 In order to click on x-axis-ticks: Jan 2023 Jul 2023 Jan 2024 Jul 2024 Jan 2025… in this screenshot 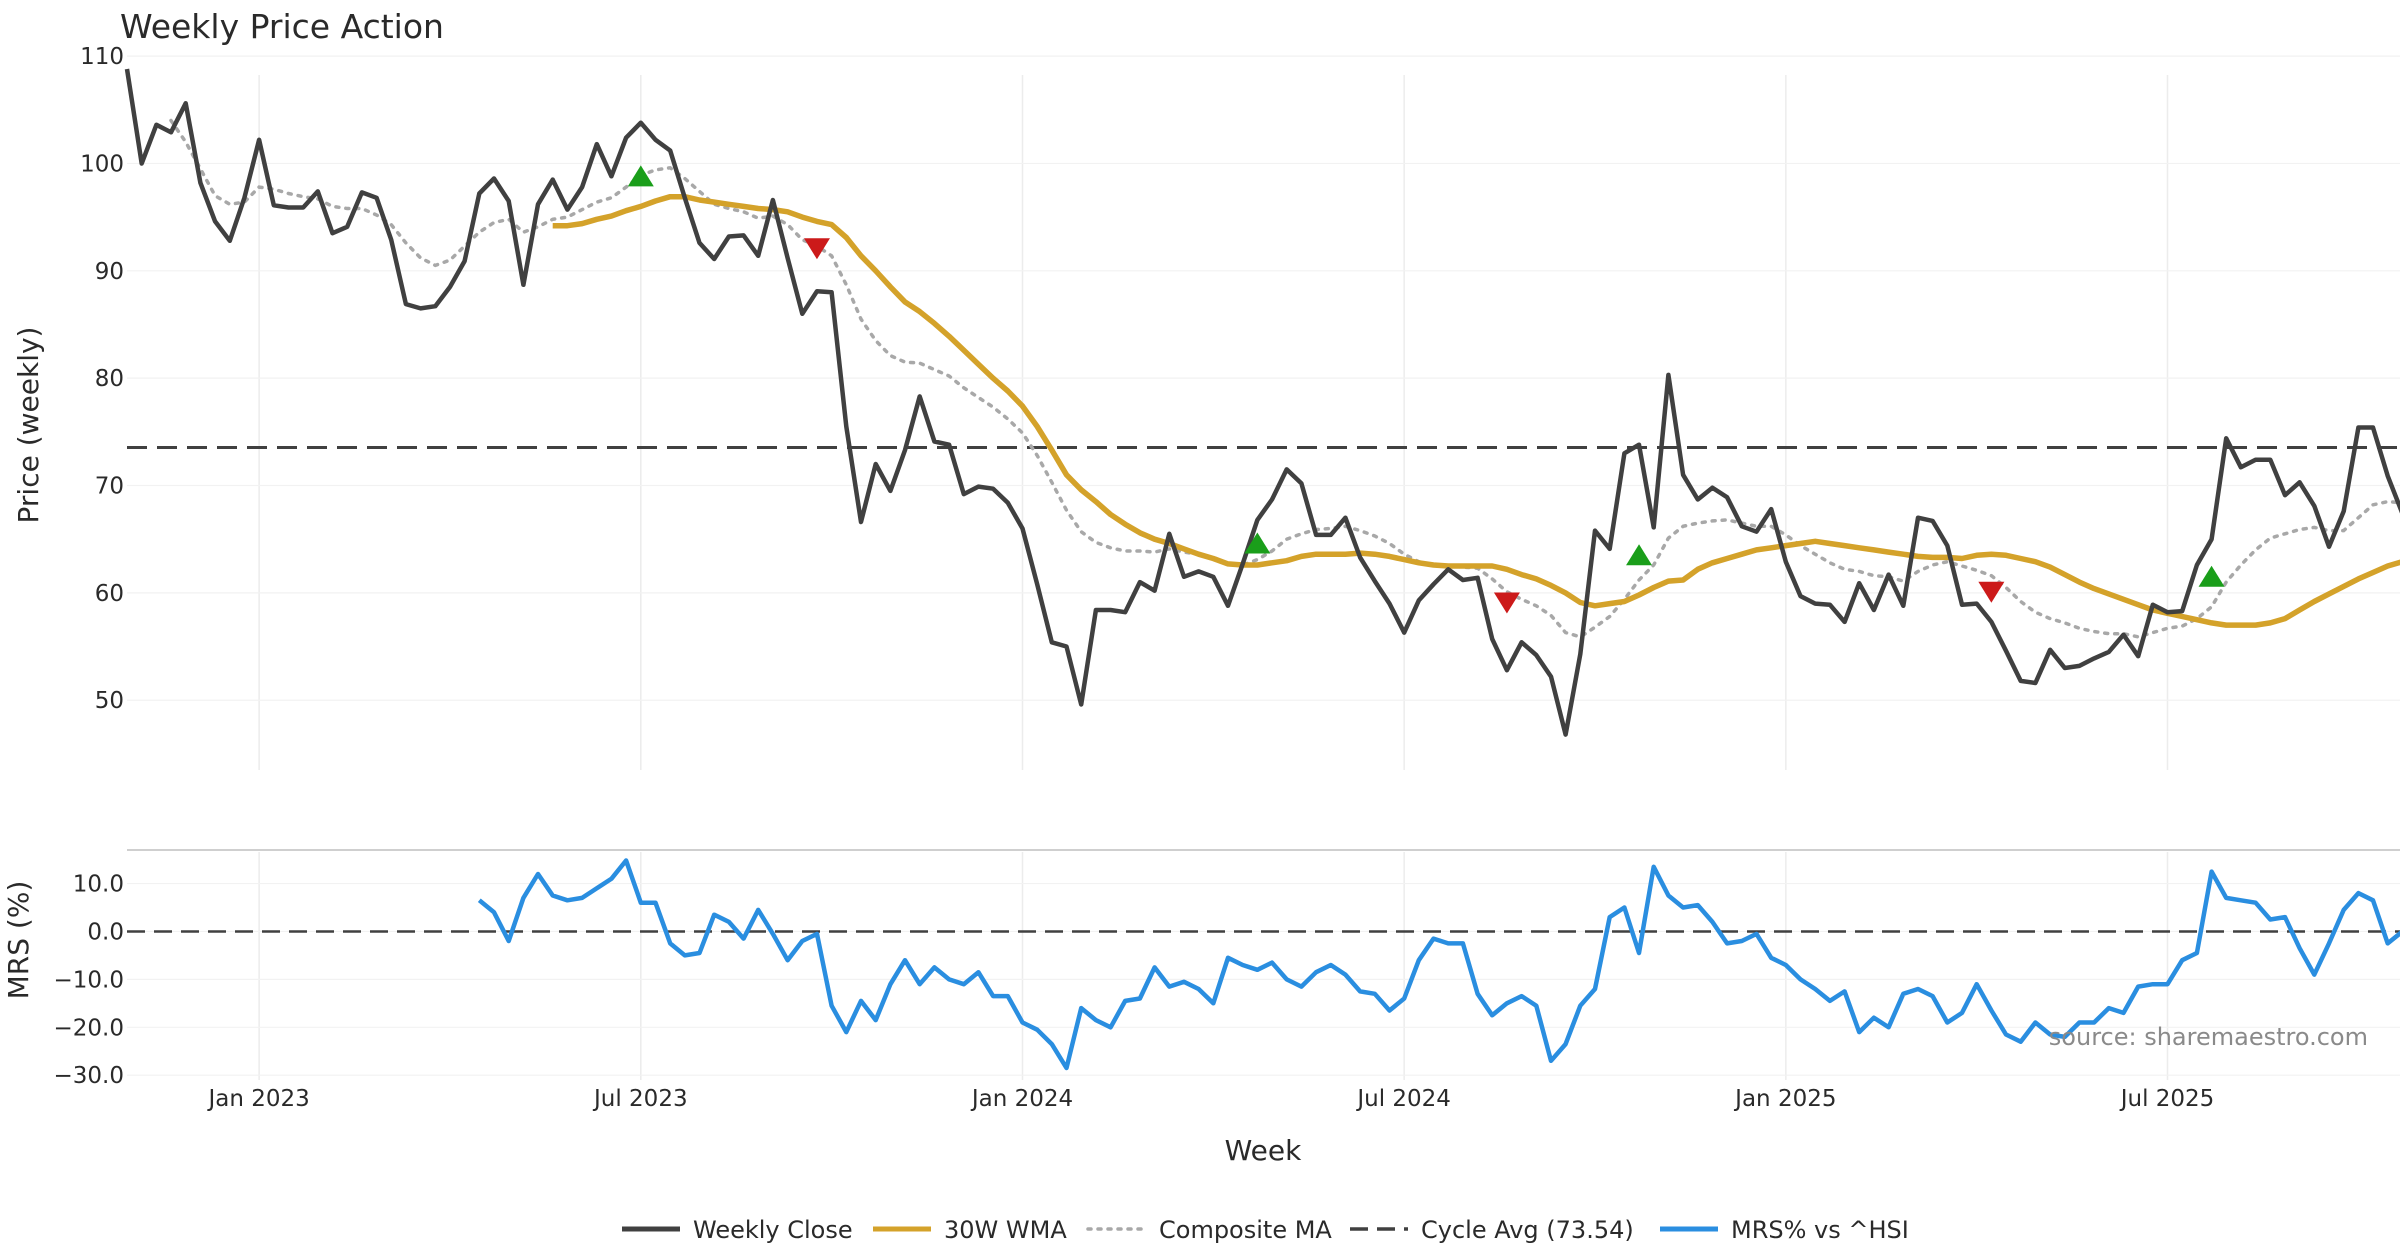, I will do `click(1210, 1099)`.